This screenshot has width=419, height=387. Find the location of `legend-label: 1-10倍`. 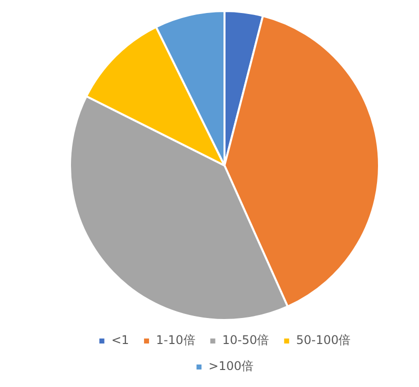

legend-label: 1-10倍 is located at coordinates (176, 340).